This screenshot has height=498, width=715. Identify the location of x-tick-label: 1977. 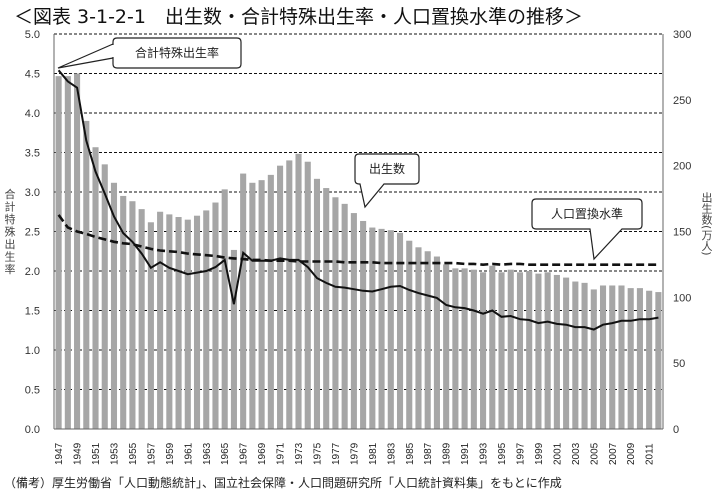
(336, 453).